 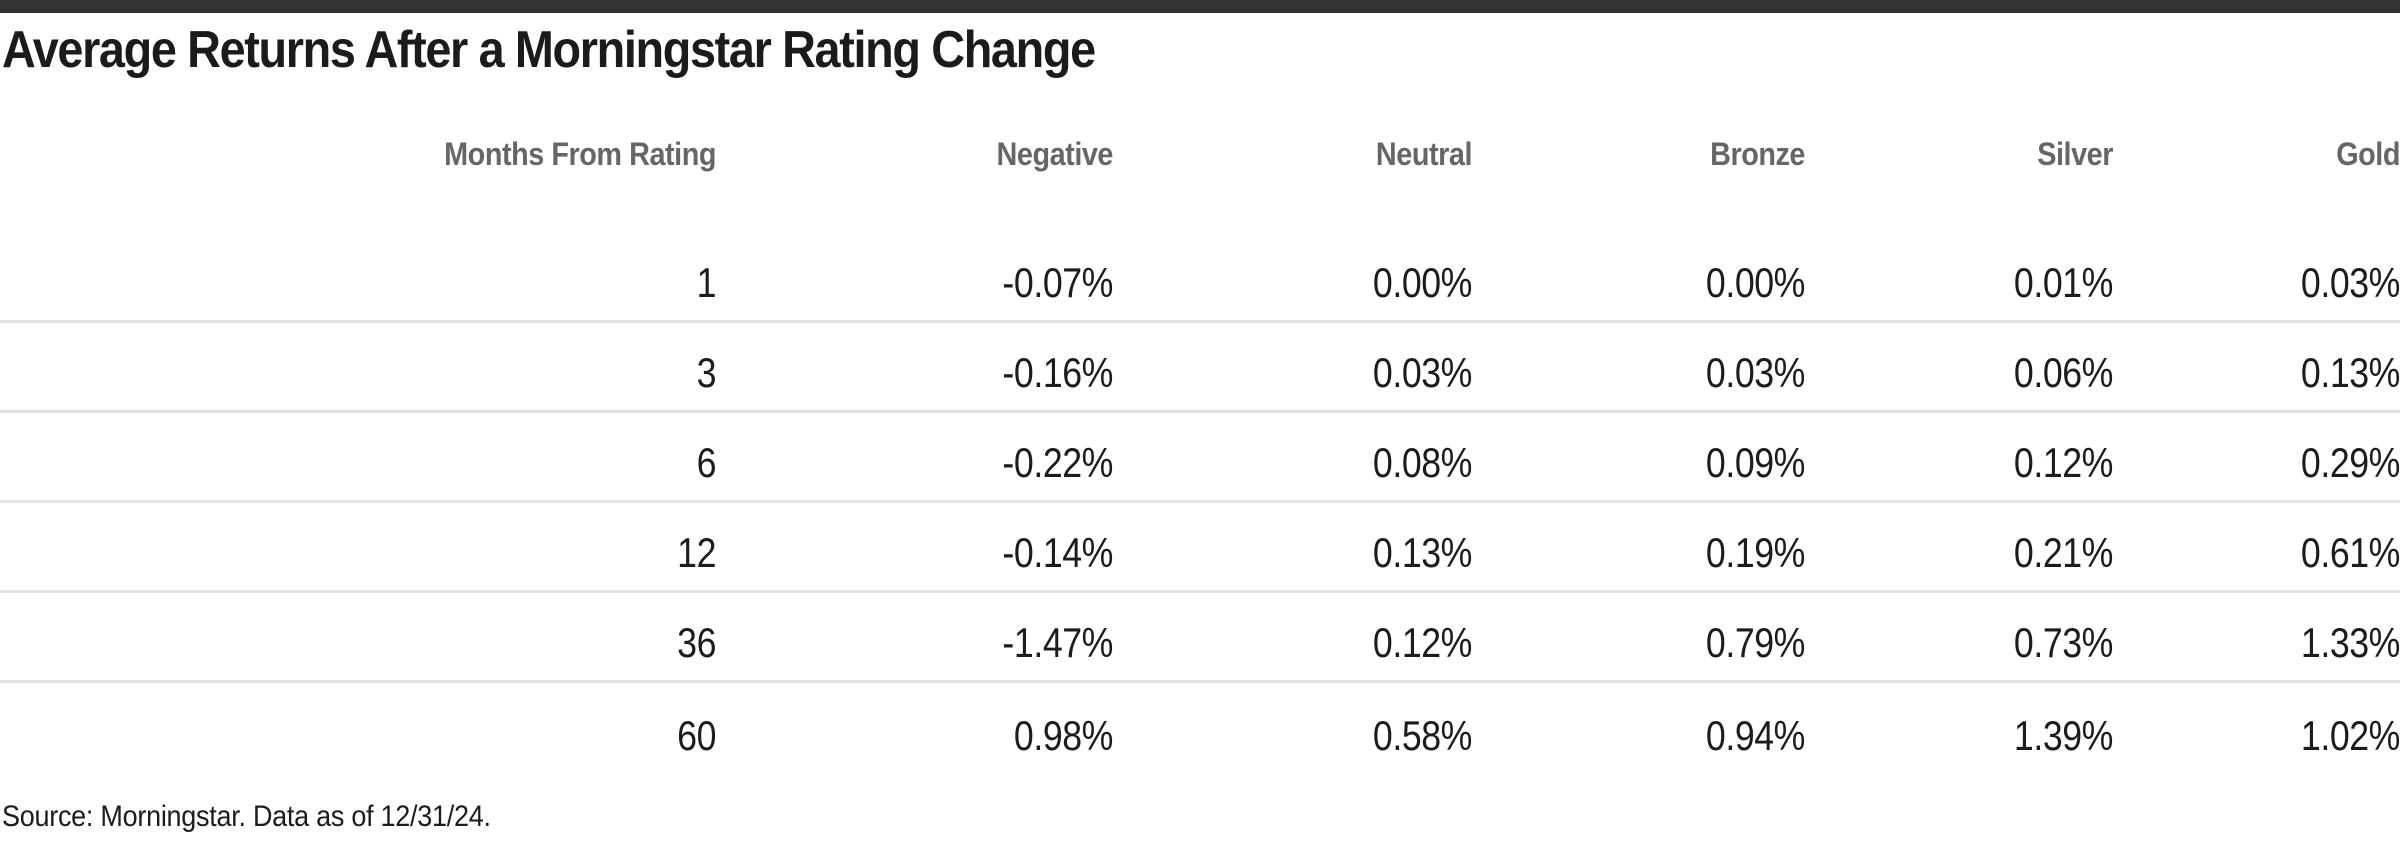 I want to click on column-header-neutral: Neutral, so click(x=1424, y=154).